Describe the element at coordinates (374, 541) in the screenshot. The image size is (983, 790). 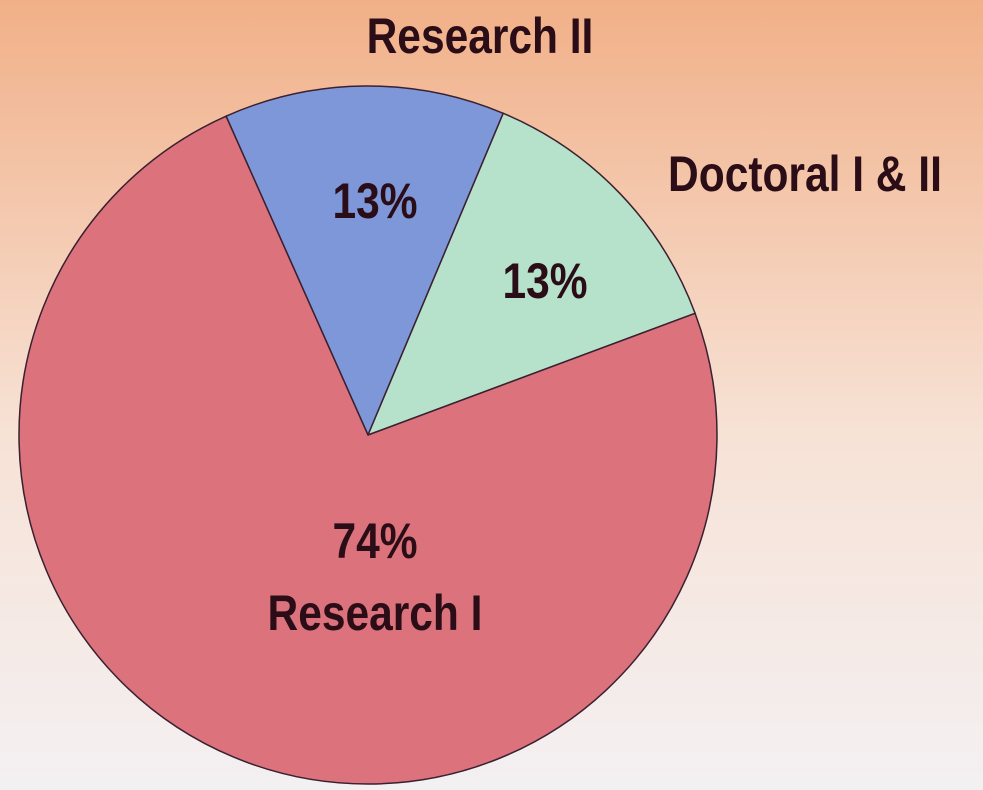
I see `value-label: 74%` at that location.